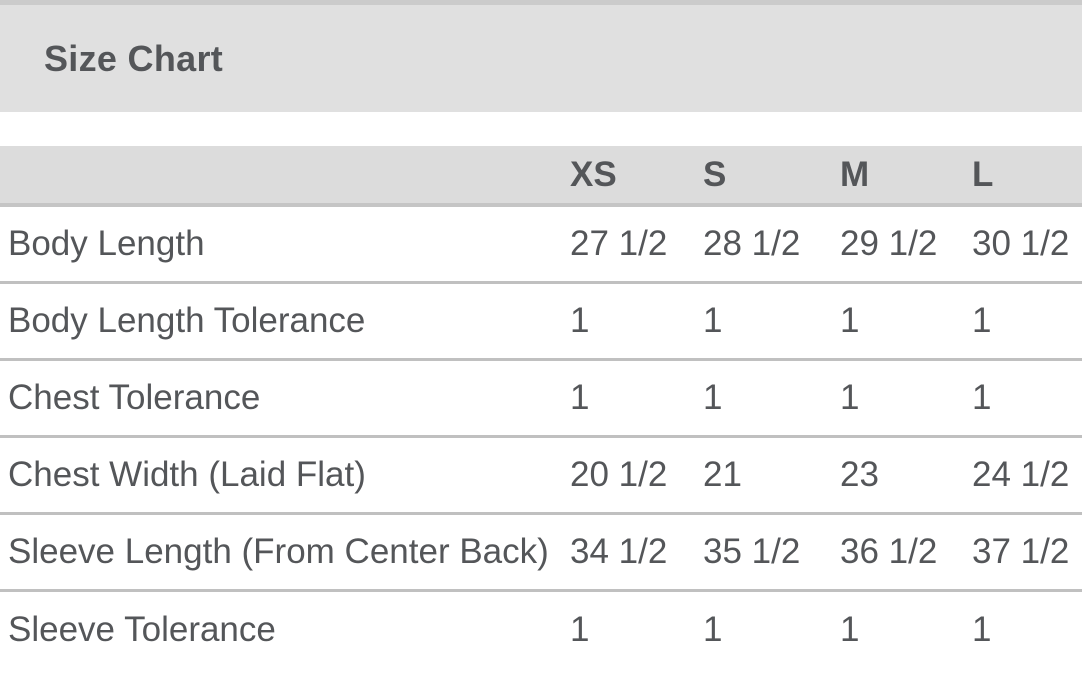 The width and height of the screenshot is (1082, 692). I want to click on row-label: Body Length, so click(281, 244).